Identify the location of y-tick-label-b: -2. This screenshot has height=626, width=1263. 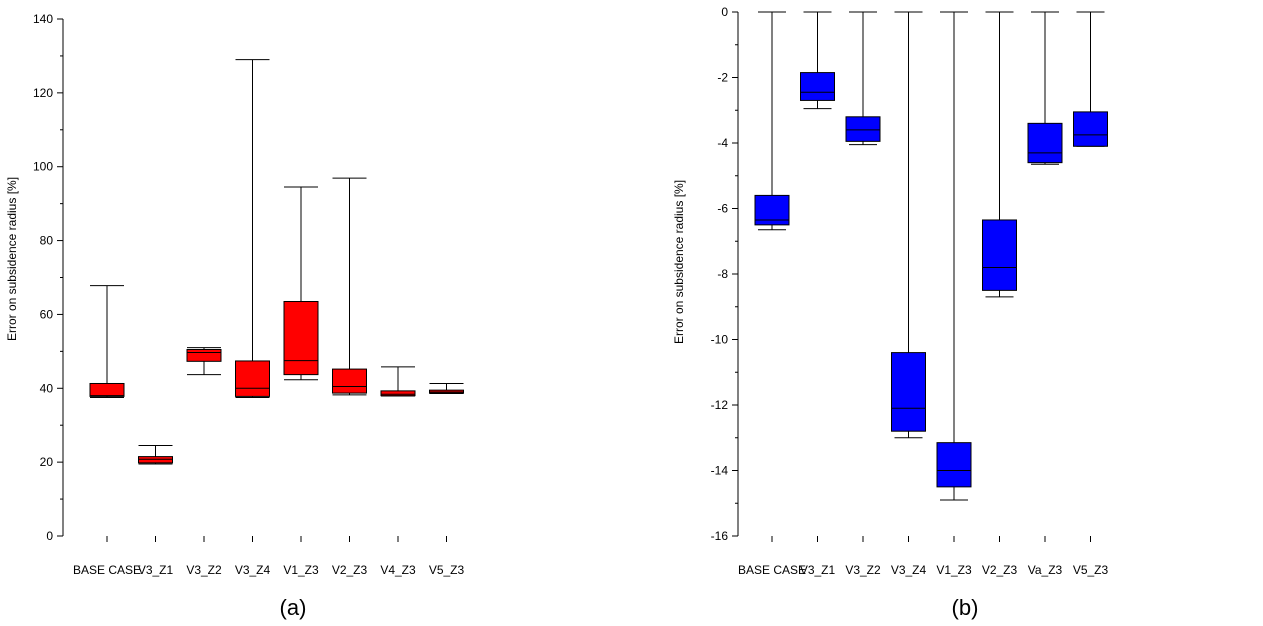
(722, 78).